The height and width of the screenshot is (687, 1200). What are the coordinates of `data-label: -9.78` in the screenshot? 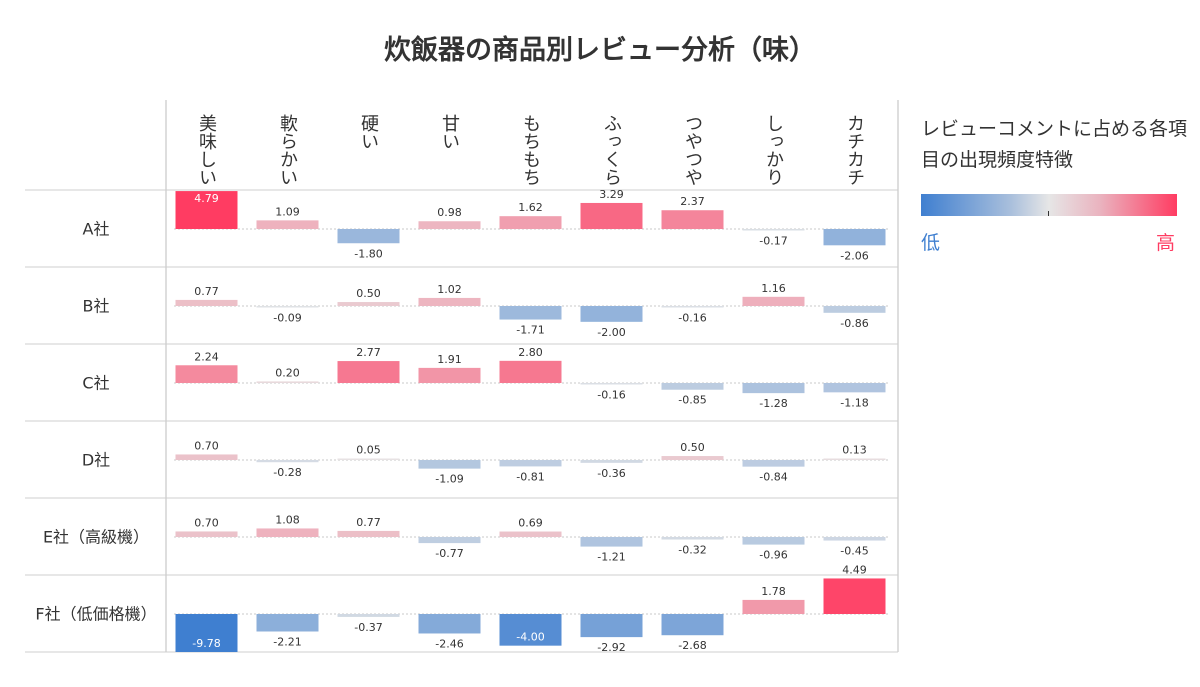 It's located at (206, 643).